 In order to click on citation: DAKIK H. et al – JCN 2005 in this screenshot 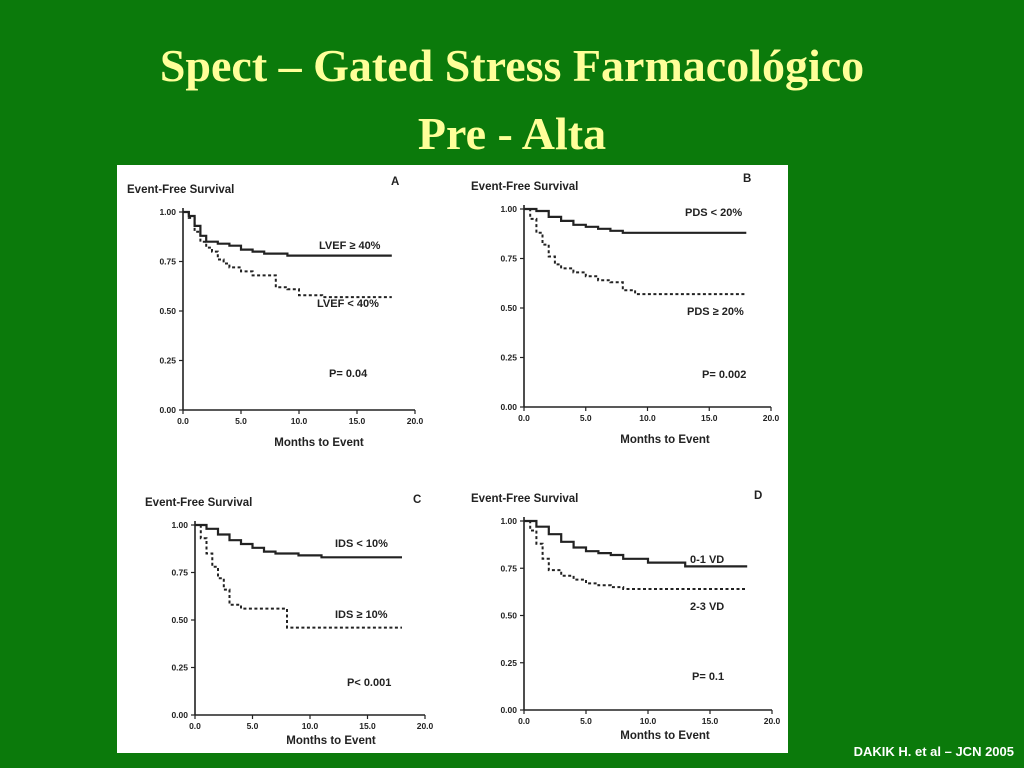, I will do `click(933, 751)`.